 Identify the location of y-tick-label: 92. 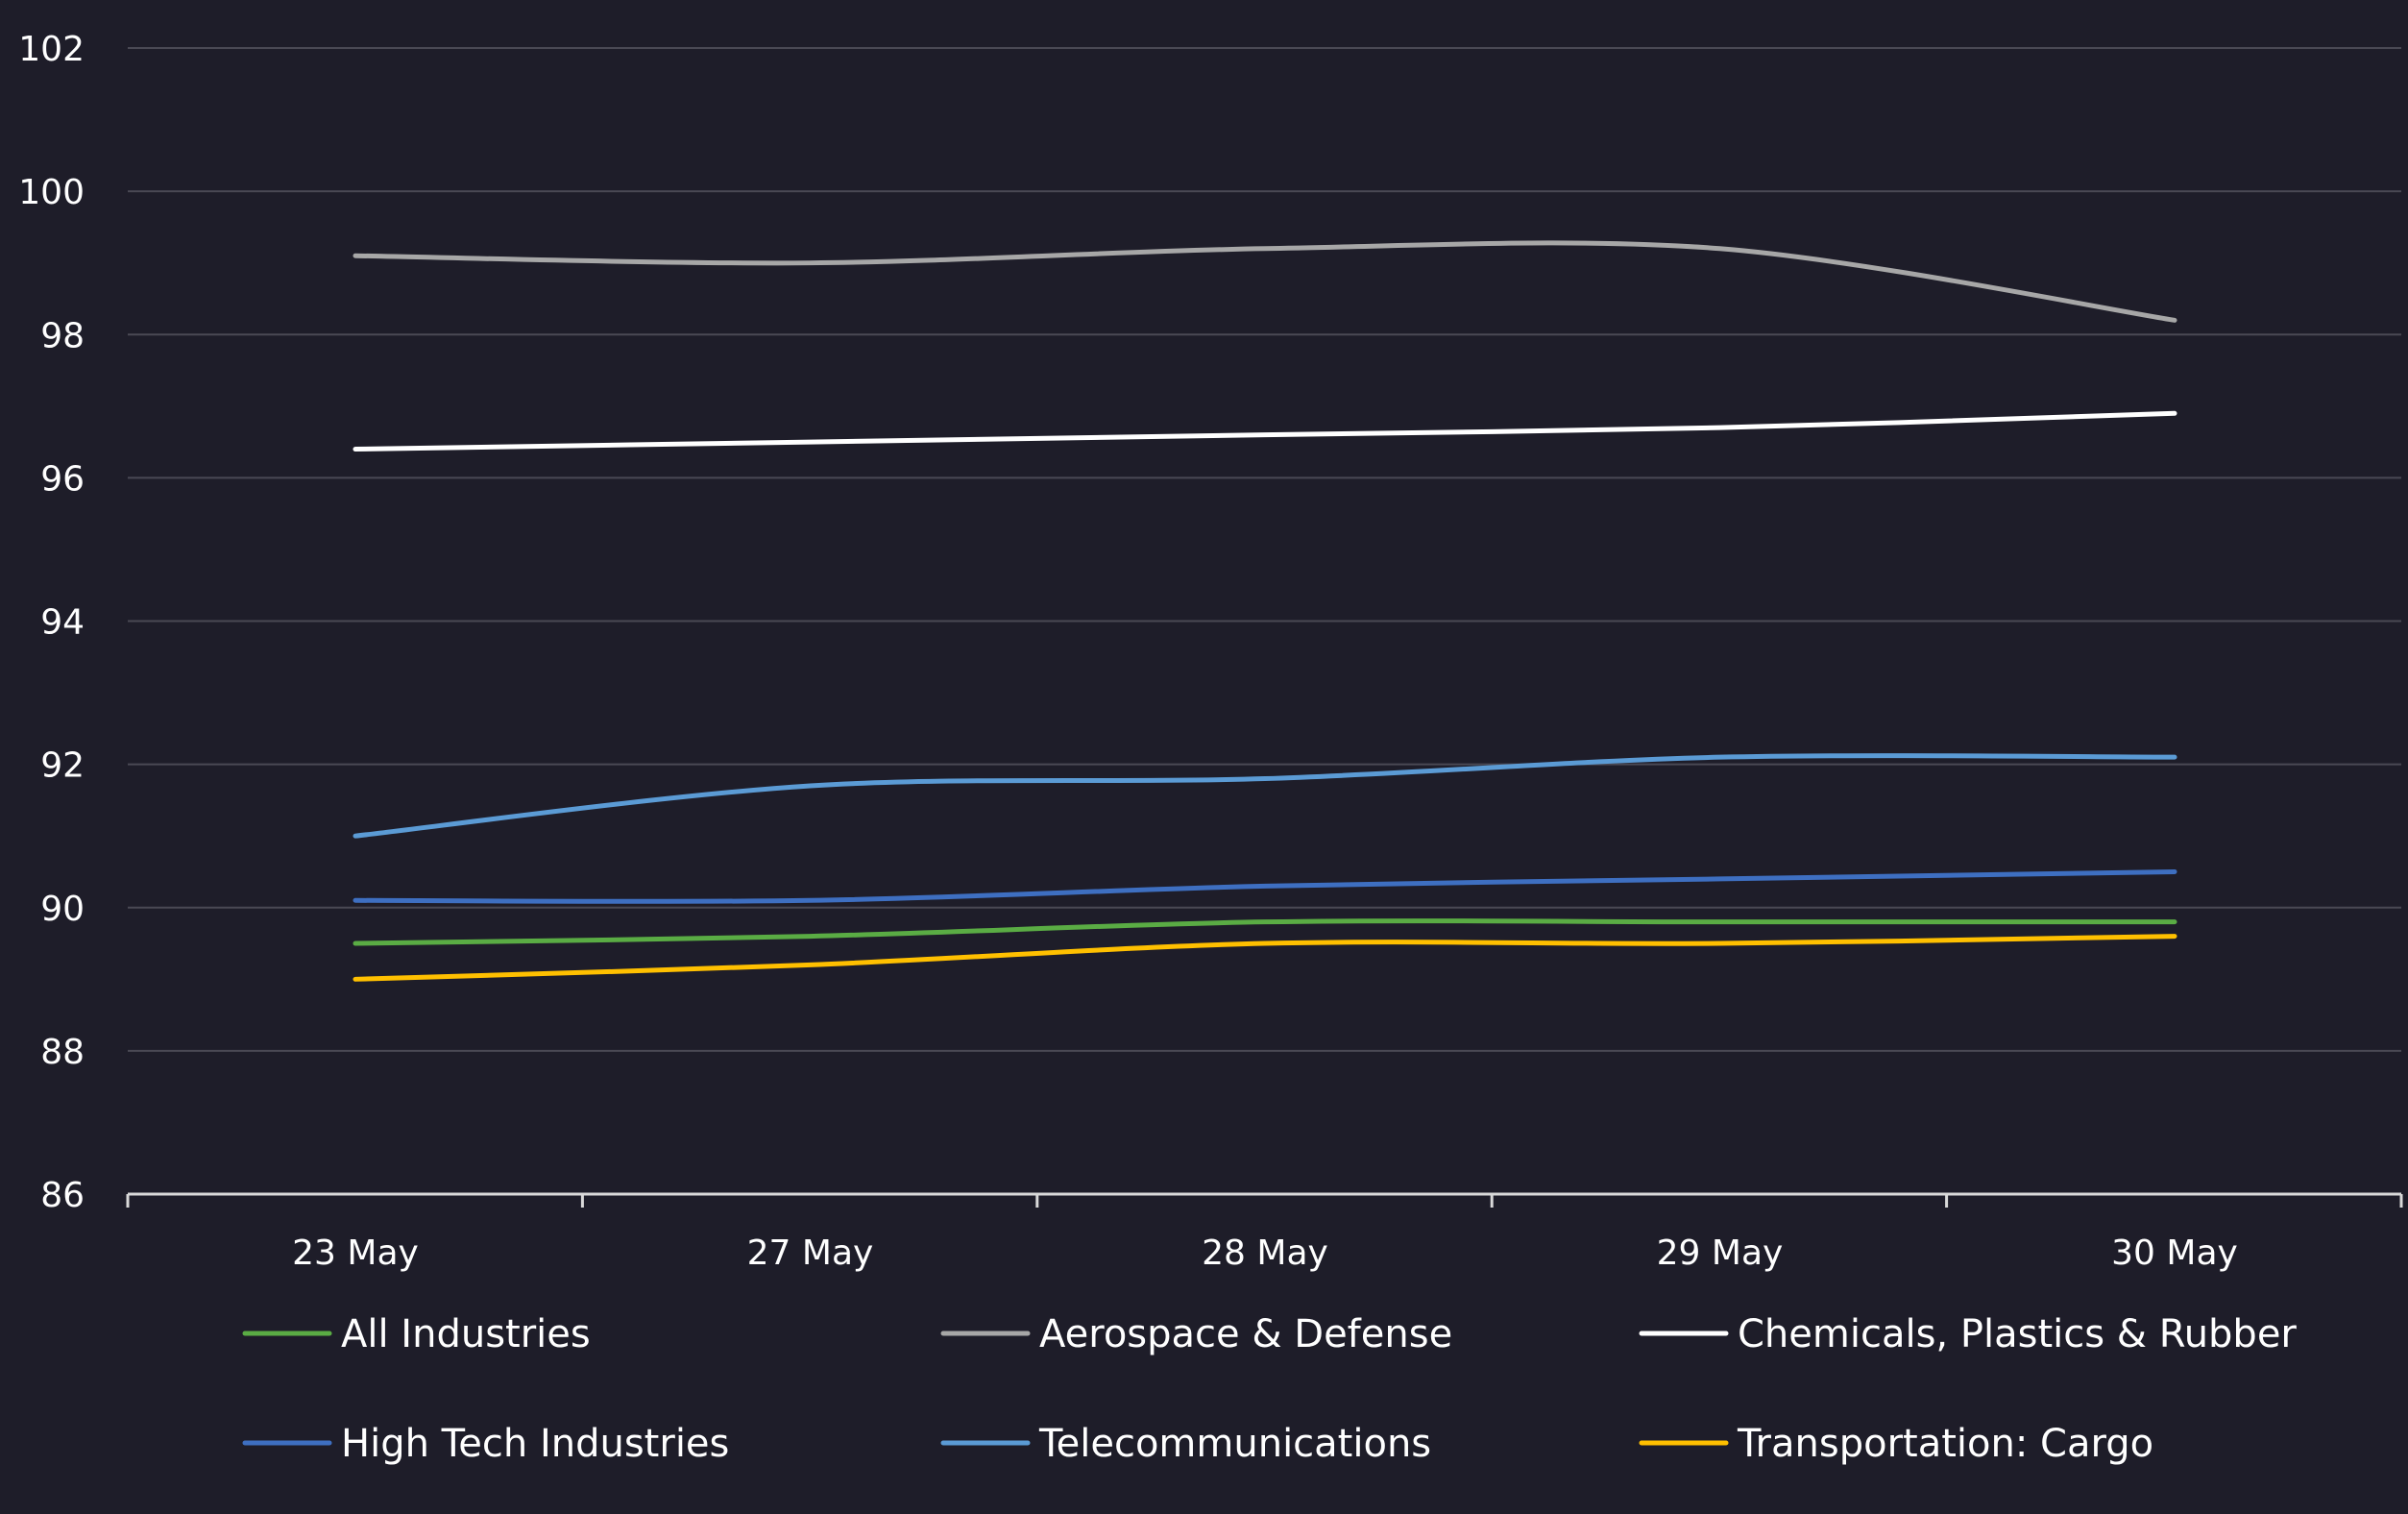
(62, 766).